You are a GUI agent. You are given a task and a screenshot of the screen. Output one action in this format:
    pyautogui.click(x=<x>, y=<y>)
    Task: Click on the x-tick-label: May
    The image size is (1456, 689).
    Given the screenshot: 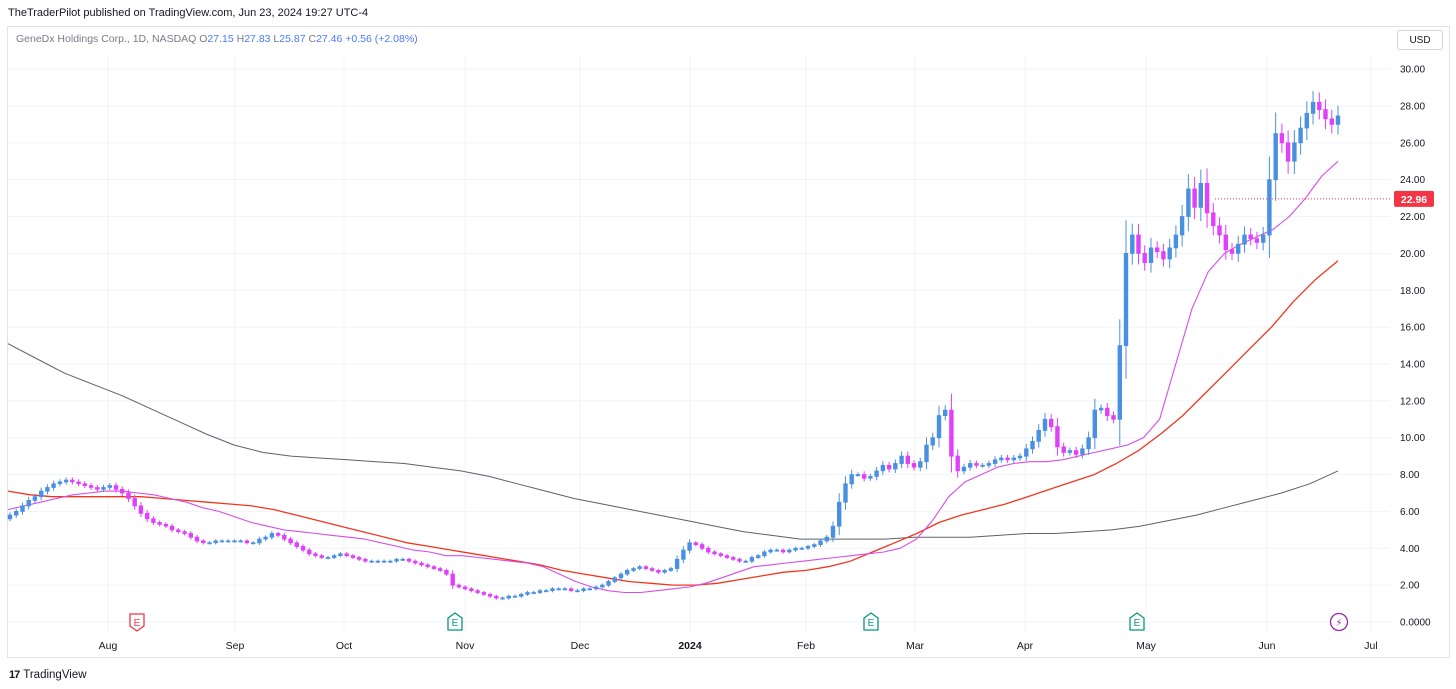 What is the action you would take?
    pyautogui.click(x=1146, y=646)
    